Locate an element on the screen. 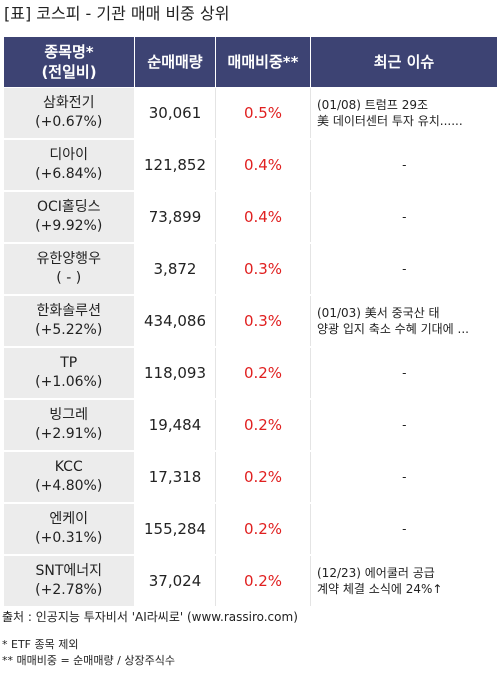 Image resolution: width=500 pixels, height=675 pixels. net-volume: 17,318 is located at coordinates (175, 477).